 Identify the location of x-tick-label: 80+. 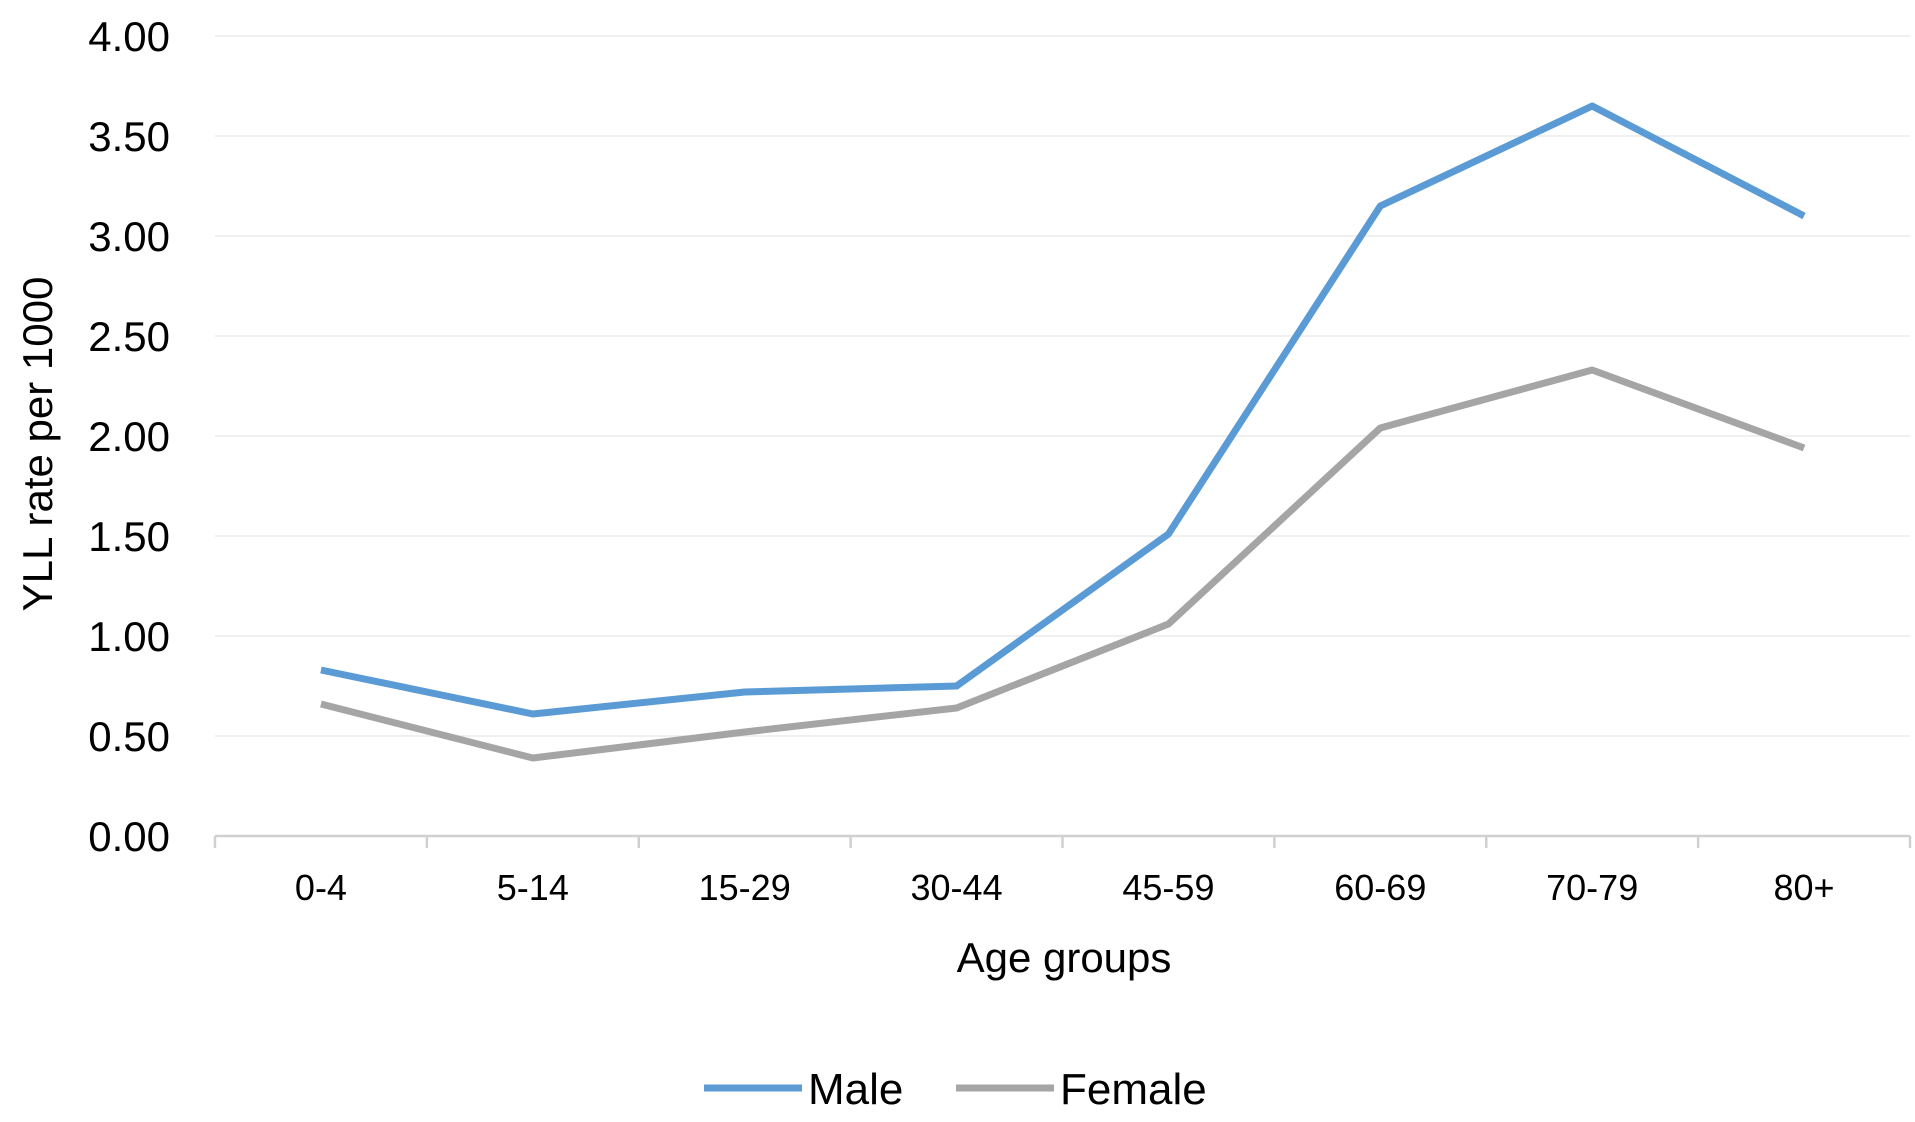
(1804, 887).